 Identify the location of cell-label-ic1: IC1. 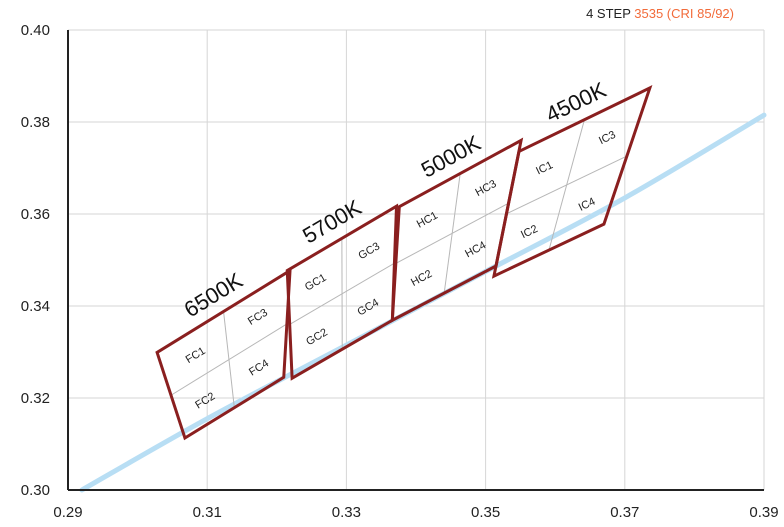
(544, 168).